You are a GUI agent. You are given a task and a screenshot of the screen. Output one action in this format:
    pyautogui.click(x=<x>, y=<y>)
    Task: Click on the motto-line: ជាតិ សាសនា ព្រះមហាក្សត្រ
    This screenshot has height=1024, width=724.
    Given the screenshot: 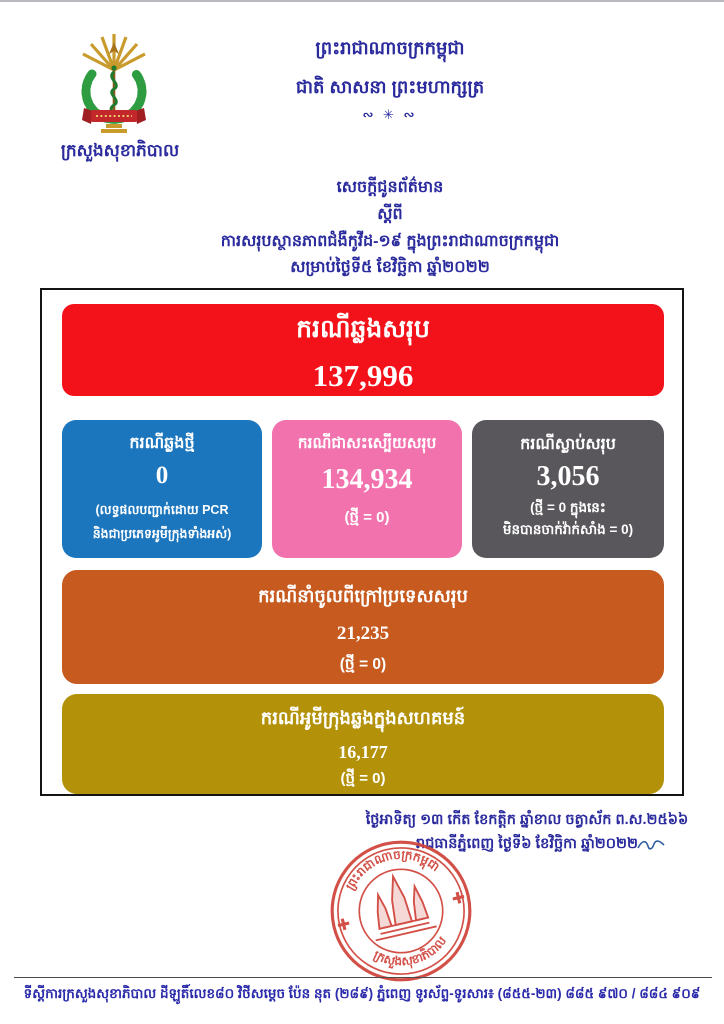 What is the action you would take?
    pyautogui.click(x=390, y=87)
    